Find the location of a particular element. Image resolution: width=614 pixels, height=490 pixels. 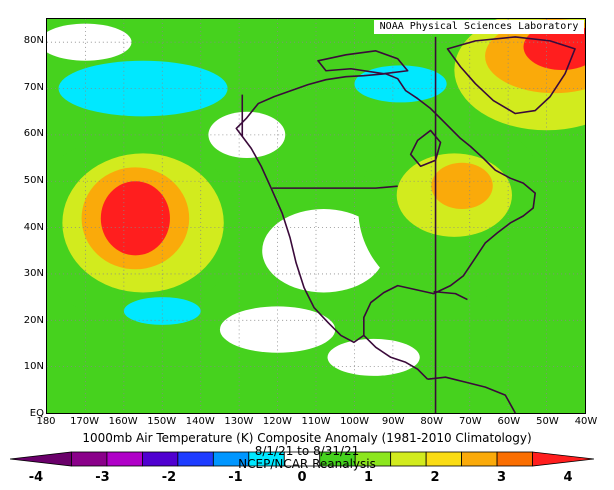

lon-tick-label: 70W is located at coordinates (470, 421).